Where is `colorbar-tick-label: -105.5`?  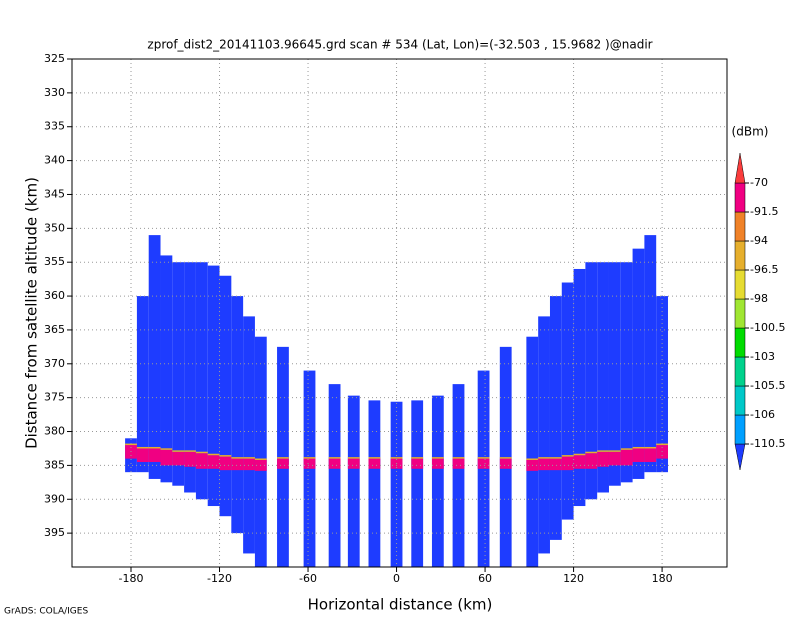
colorbar-tick-label: -105.5 is located at coordinates (767, 385).